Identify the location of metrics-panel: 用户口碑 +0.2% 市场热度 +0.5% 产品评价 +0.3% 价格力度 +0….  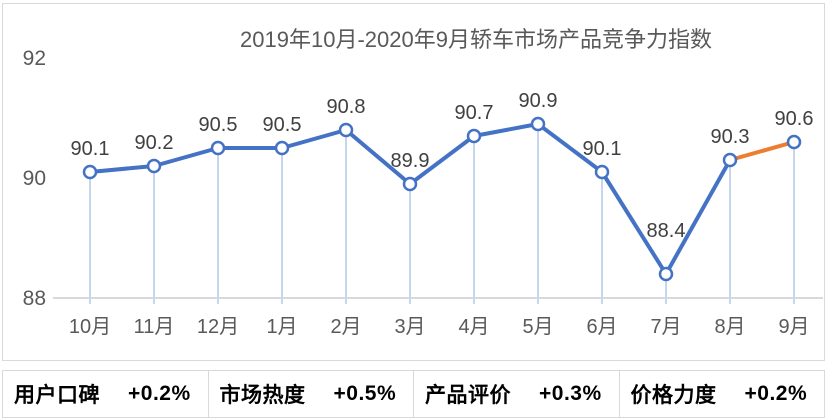
(413, 394).